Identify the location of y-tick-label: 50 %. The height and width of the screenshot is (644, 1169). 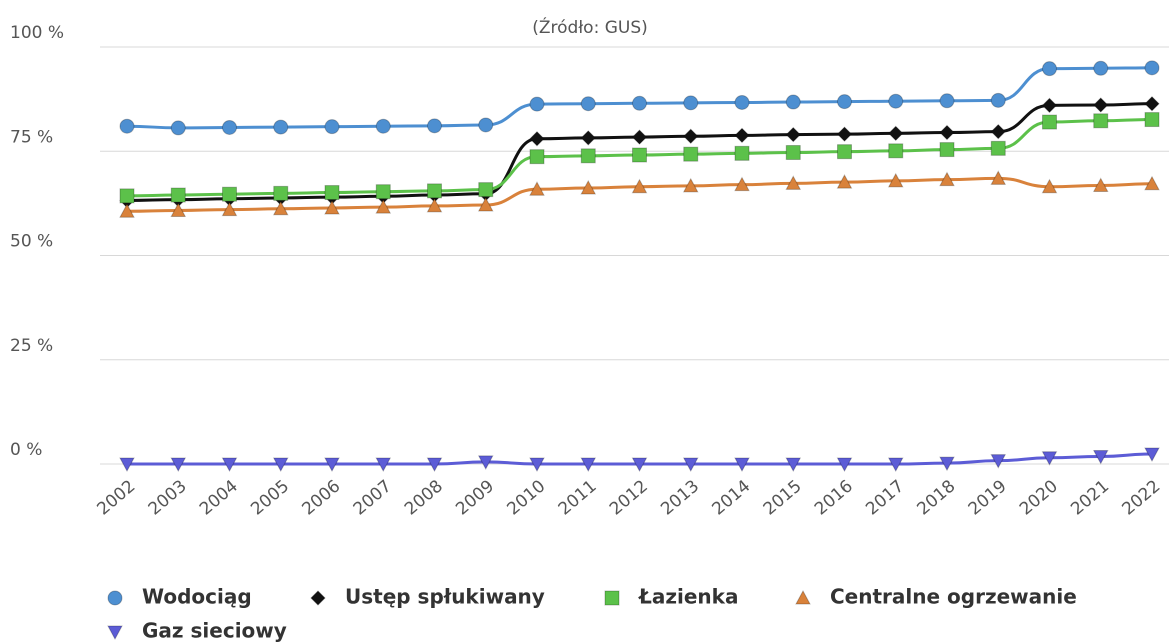
(31, 242).